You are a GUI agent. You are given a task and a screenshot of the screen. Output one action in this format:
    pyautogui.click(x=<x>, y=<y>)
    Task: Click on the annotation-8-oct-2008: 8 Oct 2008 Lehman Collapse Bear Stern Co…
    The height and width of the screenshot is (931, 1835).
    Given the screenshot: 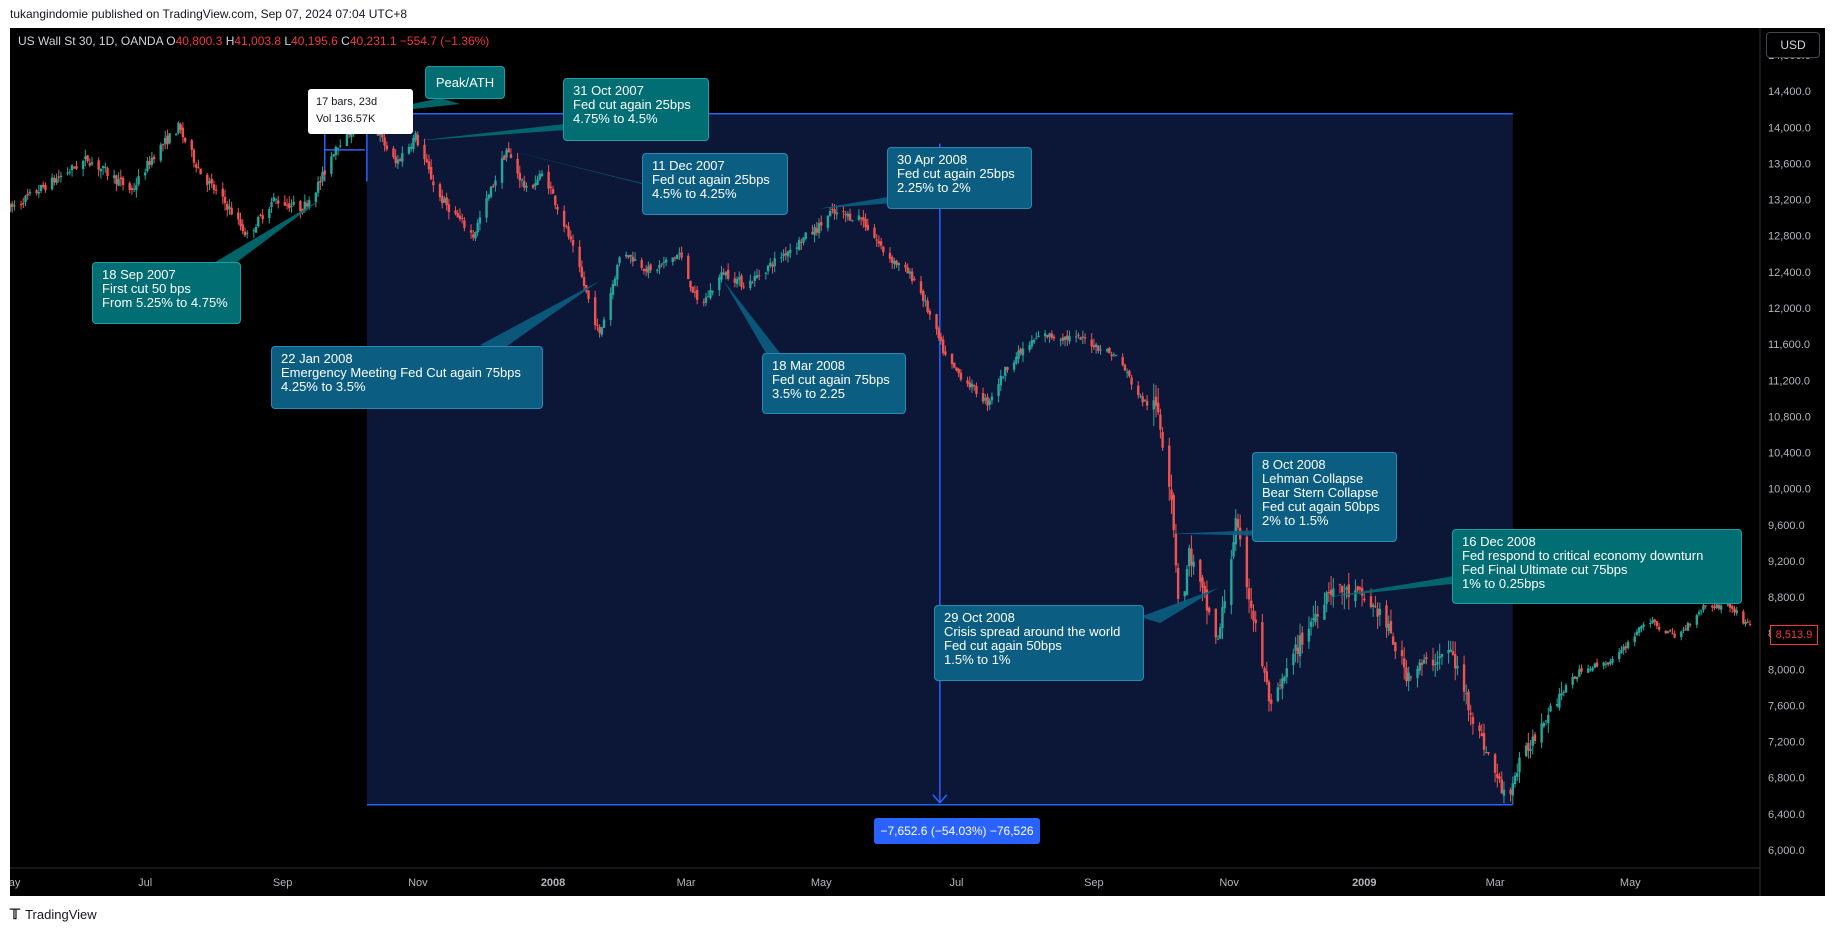 What is the action you would take?
    pyautogui.click(x=1324, y=497)
    